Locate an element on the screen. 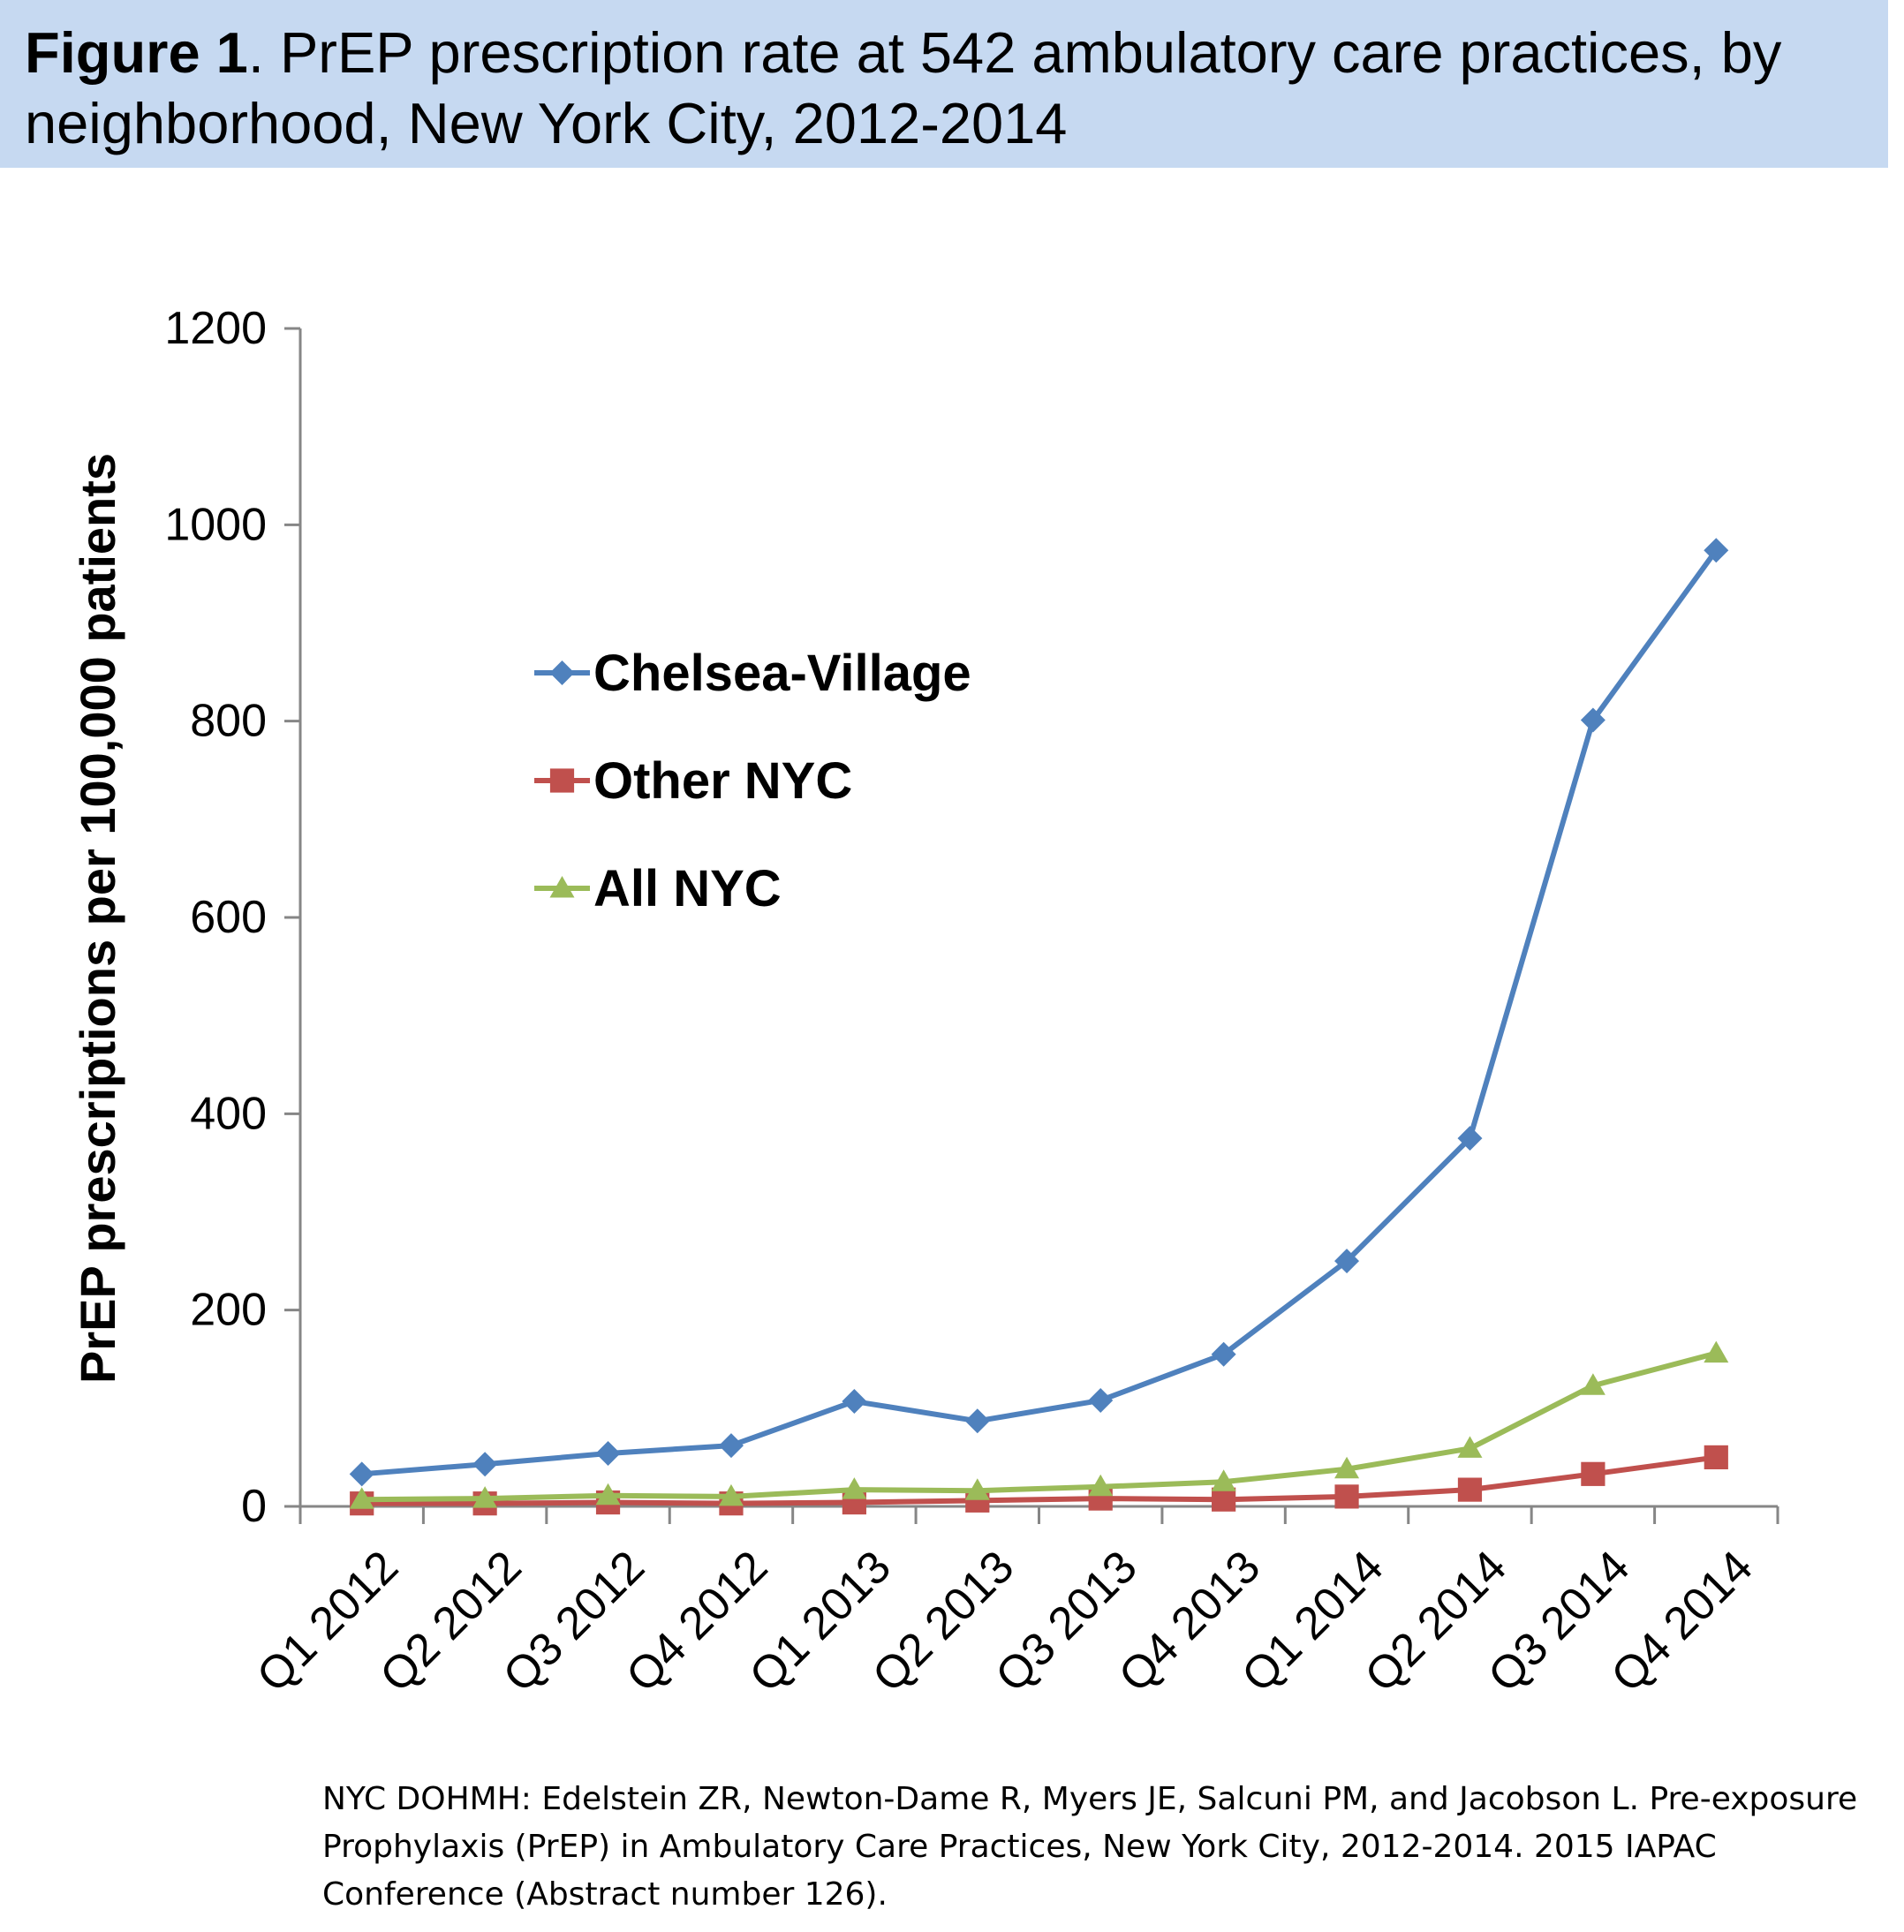  legend-label: Chelsea-Village is located at coordinates (782, 673).